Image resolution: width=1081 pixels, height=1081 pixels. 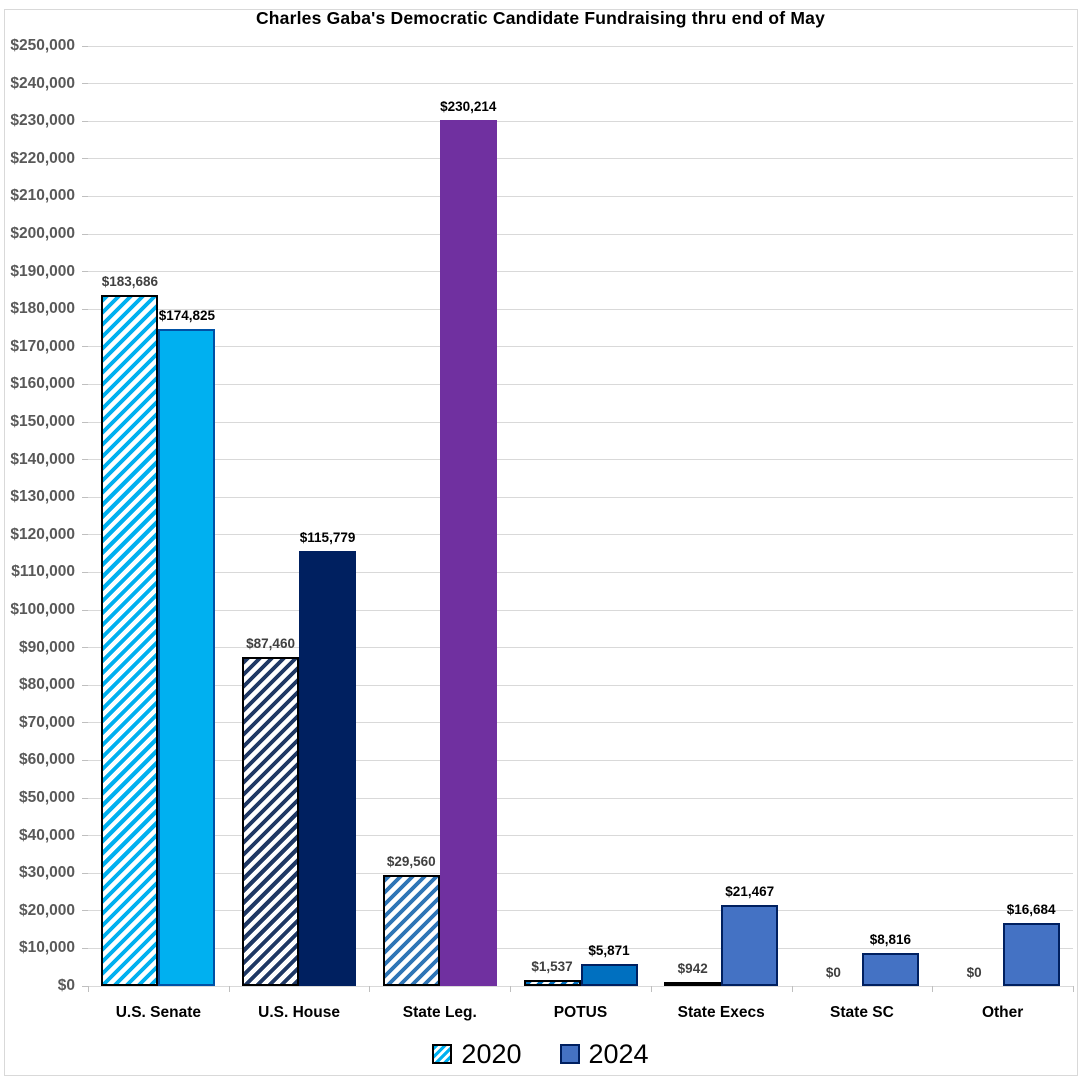 What do you see at coordinates (42, 233) in the screenshot?
I see `y-tick-label: $200,000` at bounding box center [42, 233].